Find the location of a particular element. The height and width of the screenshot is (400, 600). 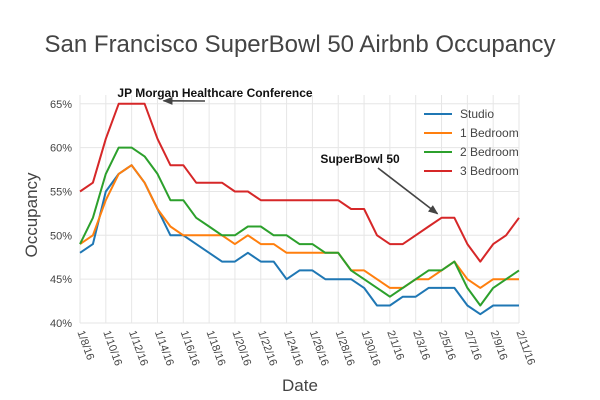

legend: Studio 1 Bedroom 2 Bedroom 3 Bedroom is located at coordinates (471, 142).